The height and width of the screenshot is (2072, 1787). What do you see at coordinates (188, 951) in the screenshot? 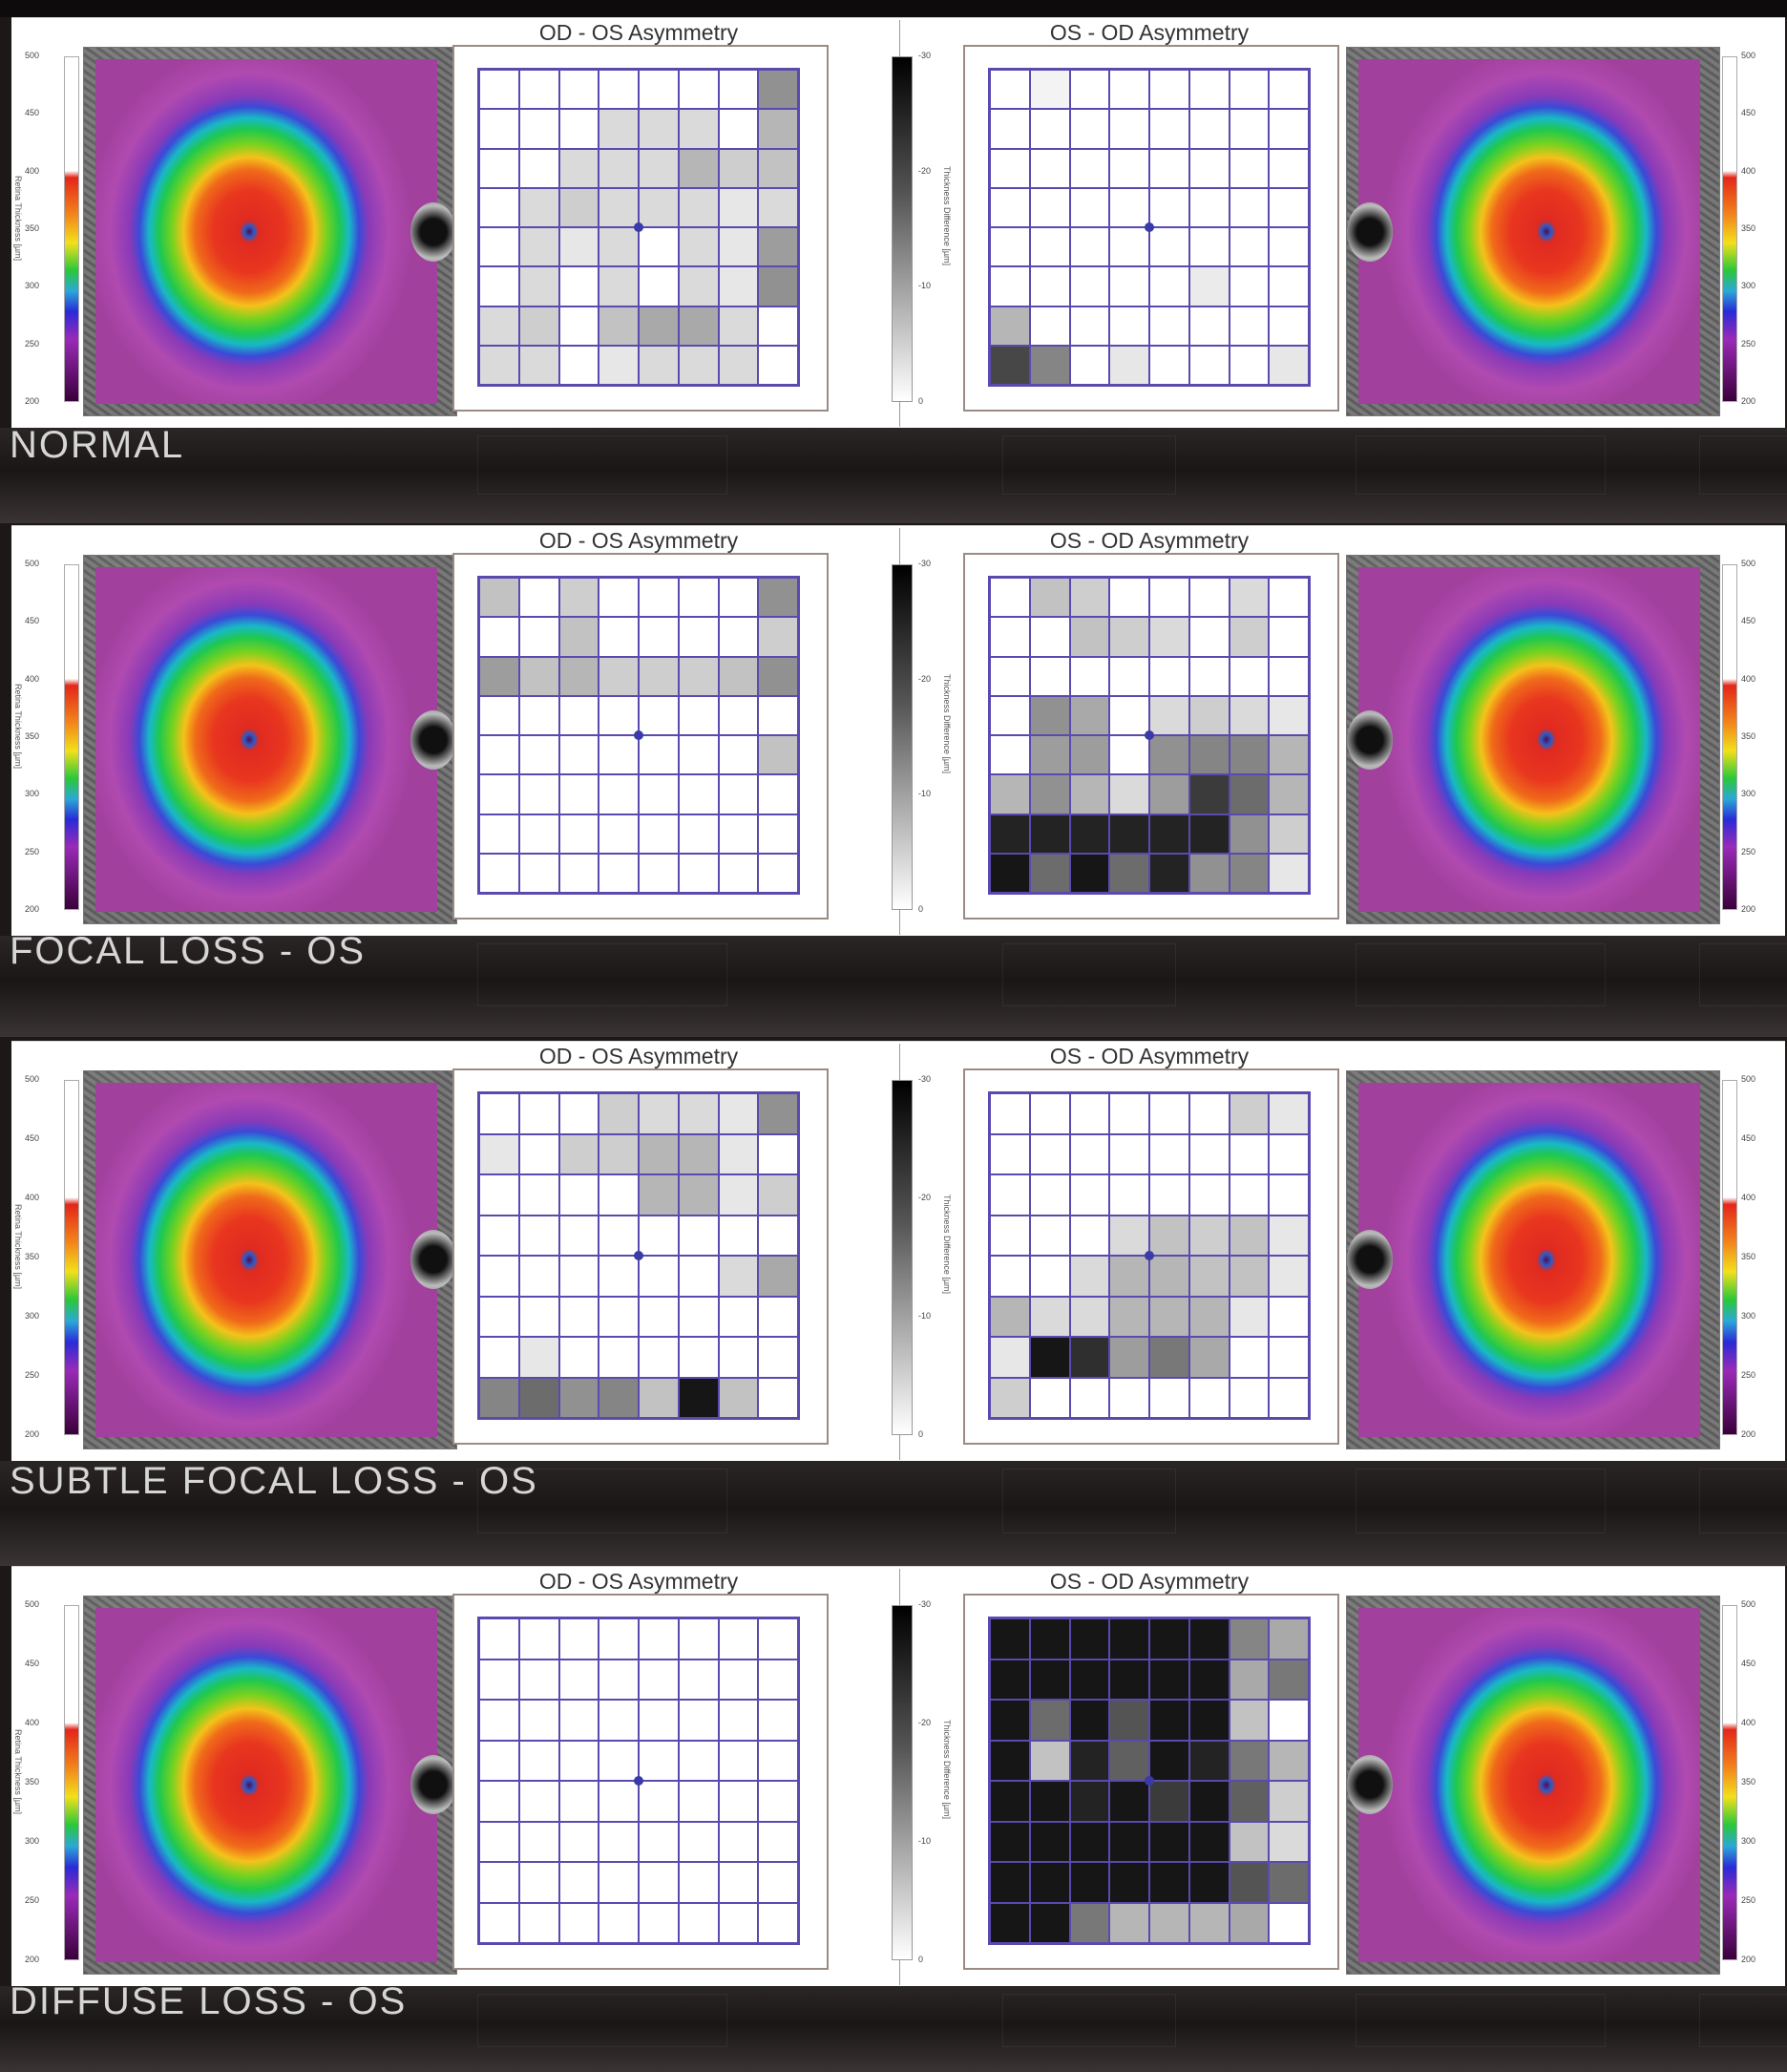
I see `section-label: FOCAL LOSS - OS` at bounding box center [188, 951].